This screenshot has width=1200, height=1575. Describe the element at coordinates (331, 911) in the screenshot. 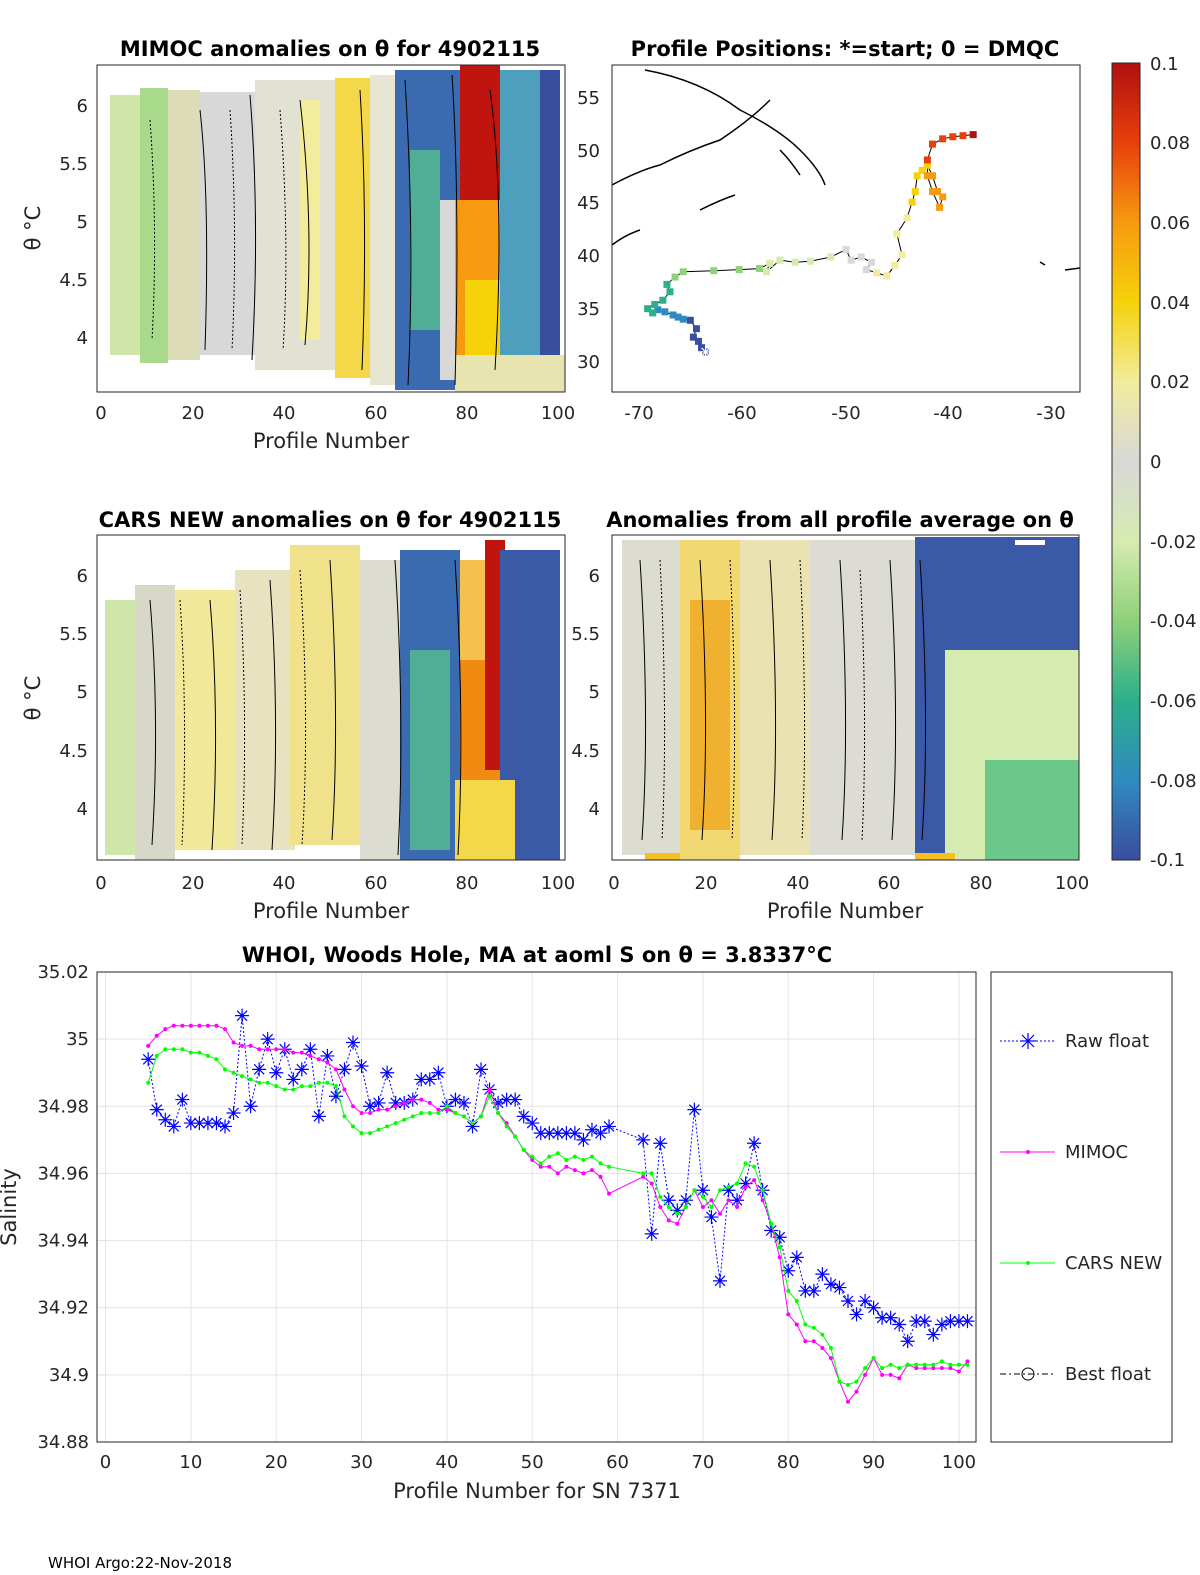

I see `cars-xlabel: Profile Number` at that location.